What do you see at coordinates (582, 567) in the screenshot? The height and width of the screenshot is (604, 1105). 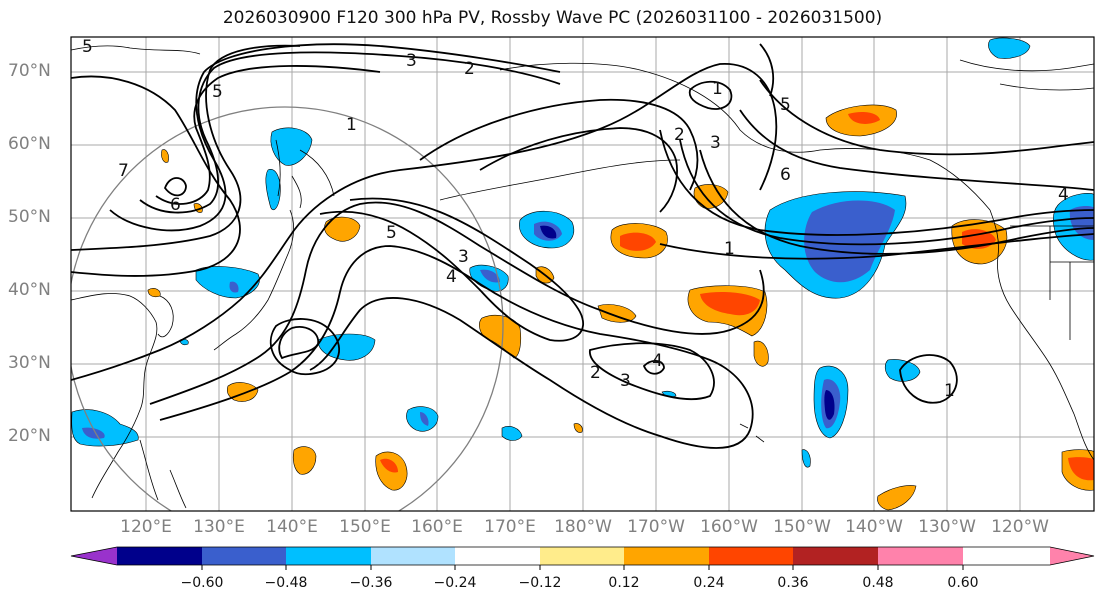 I see `colorbar-ticks` at bounding box center [582, 567].